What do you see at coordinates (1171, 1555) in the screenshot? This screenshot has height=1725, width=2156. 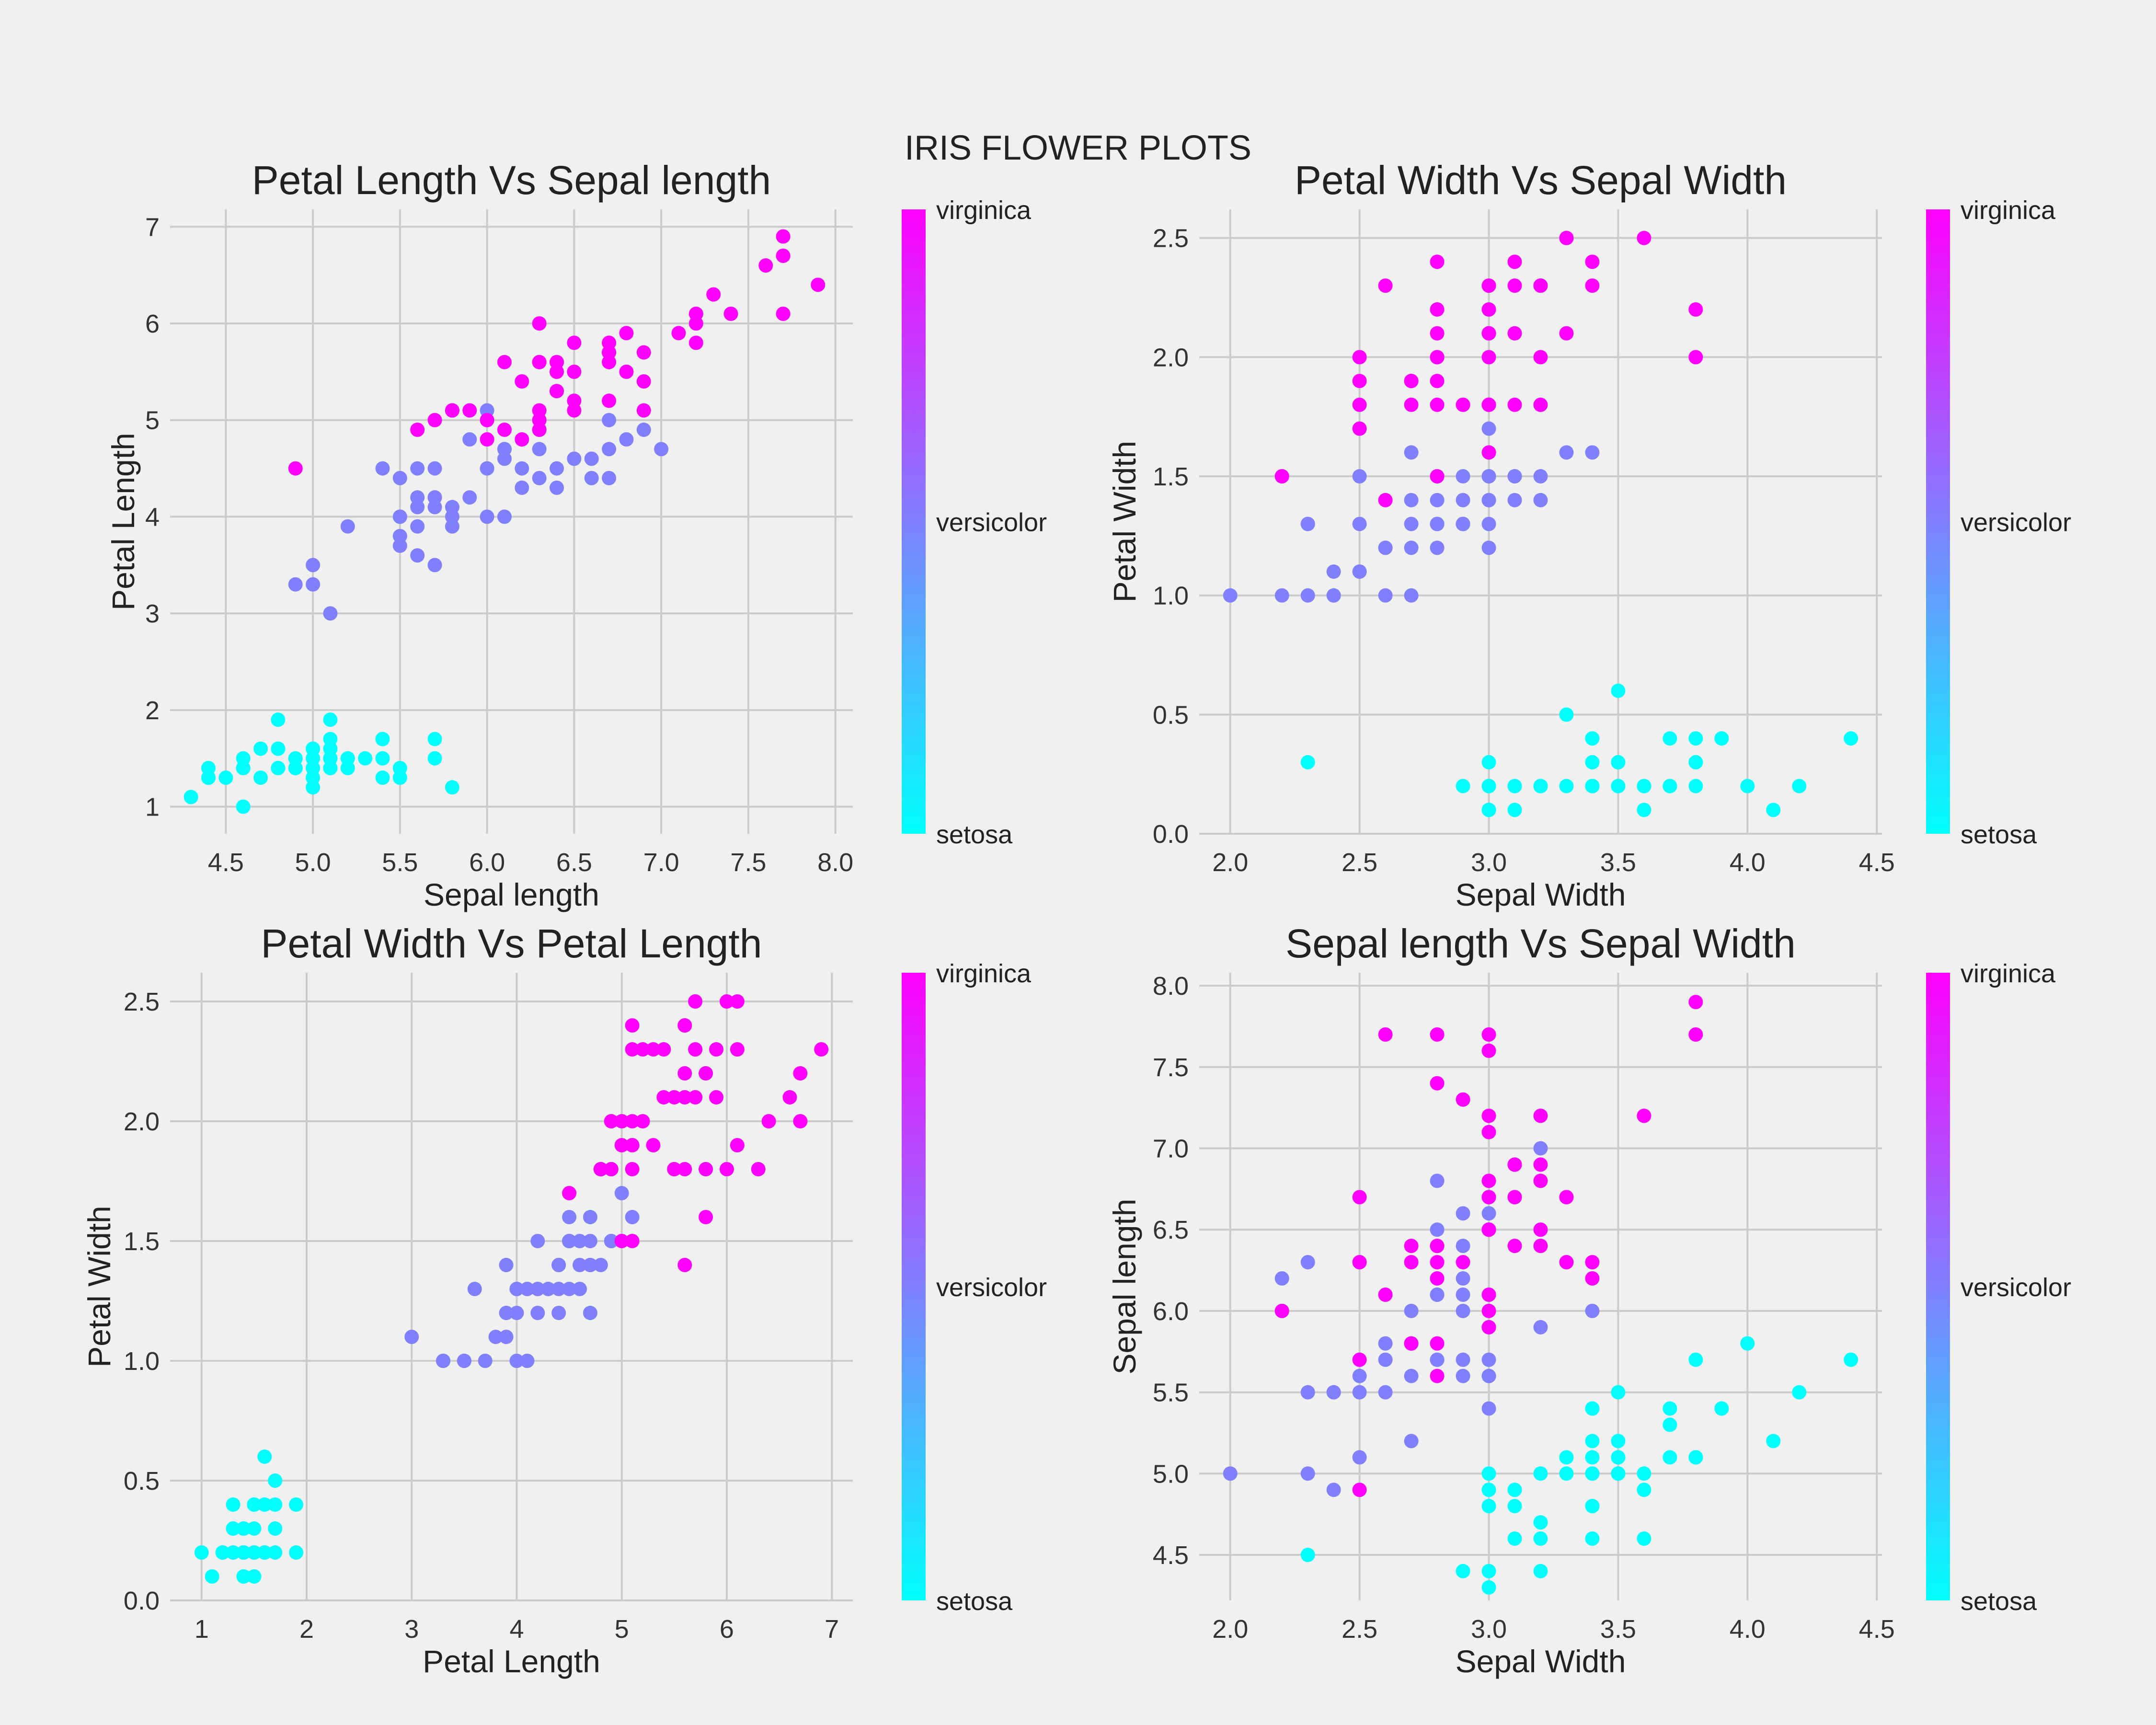 I see `y-tick-label: 4.5` at bounding box center [1171, 1555].